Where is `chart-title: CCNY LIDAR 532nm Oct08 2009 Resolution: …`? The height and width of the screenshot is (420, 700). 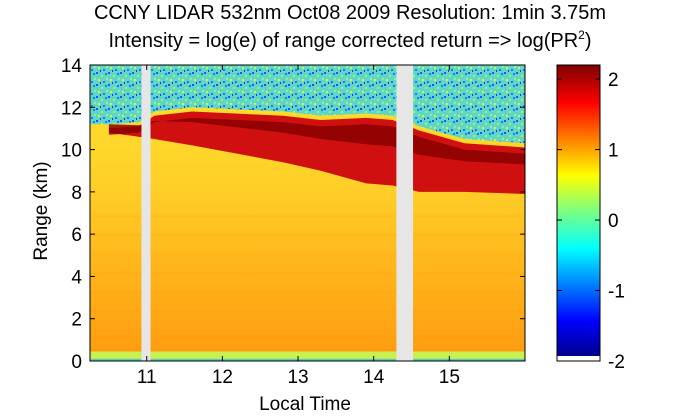 chart-title: CCNY LIDAR 532nm Oct08 2009 Resolution: … is located at coordinates (350, 13).